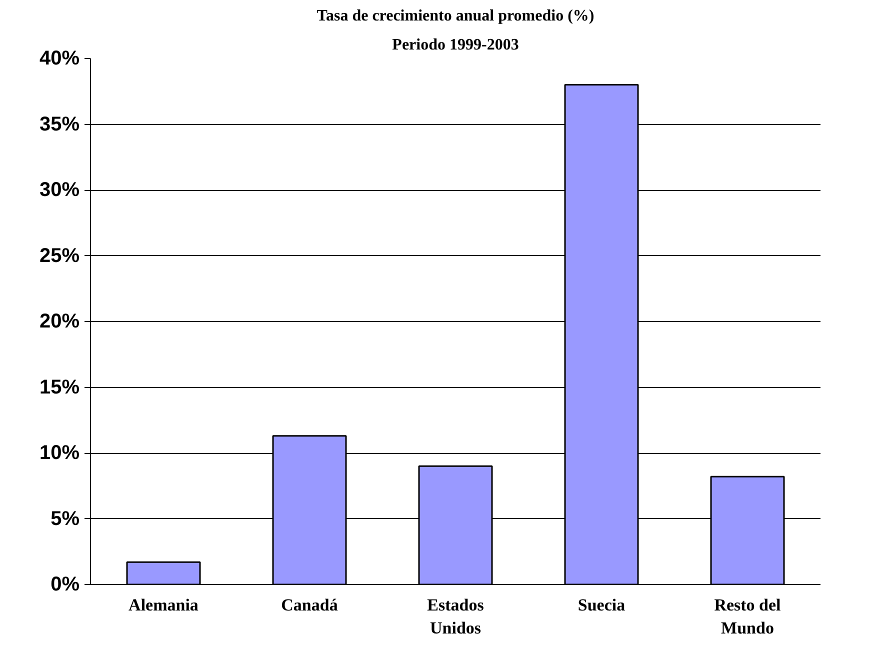 The height and width of the screenshot is (645, 879). What do you see at coordinates (59, 124) in the screenshot?
I see `y-tick-label: 35%` at bounding box center [59, 124].